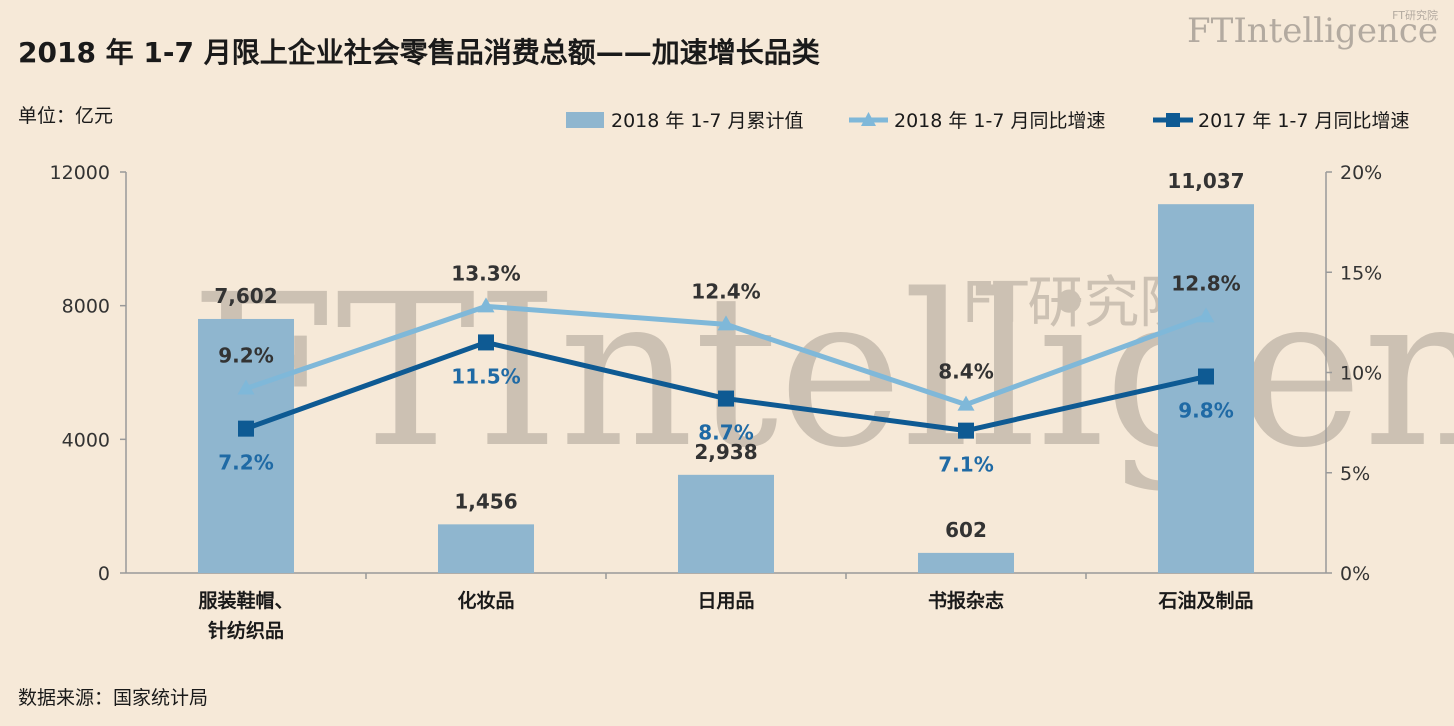  What do you see at coordinates (1000, 121) in the screenshot?
I see `legend-label-2018: 2018 年 1-7 月同比增速` at bounding box center [1000, 121].